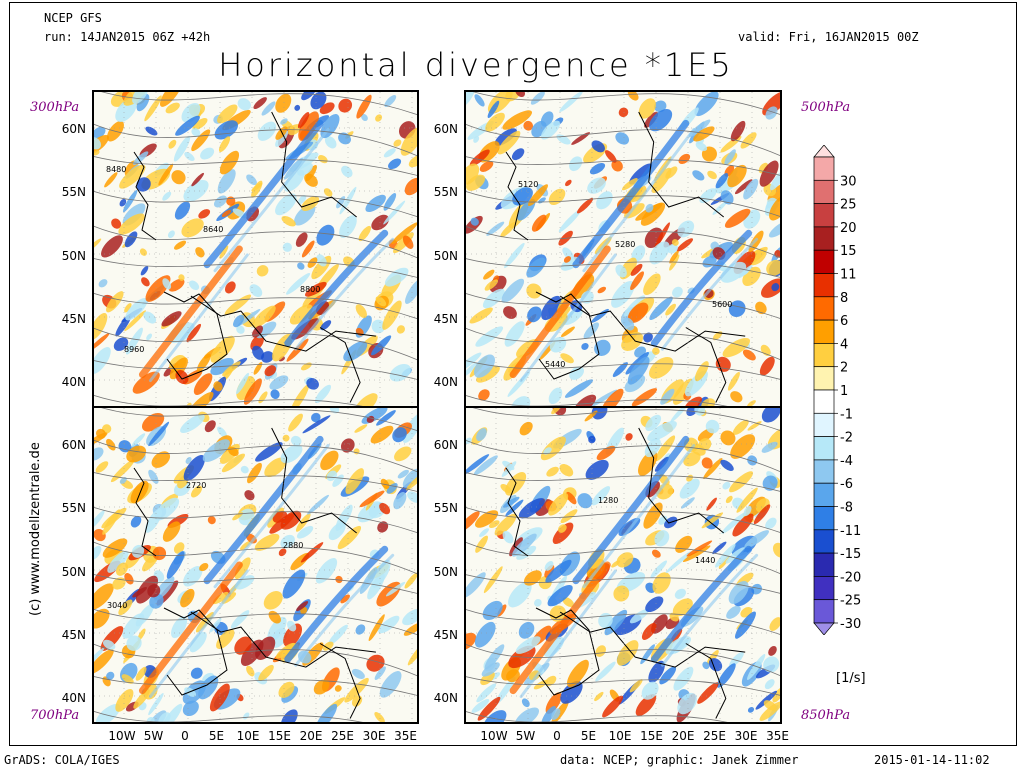  I want to click on copyright-side-text: (c) www.modellzentrale.de, so click(35, 529).